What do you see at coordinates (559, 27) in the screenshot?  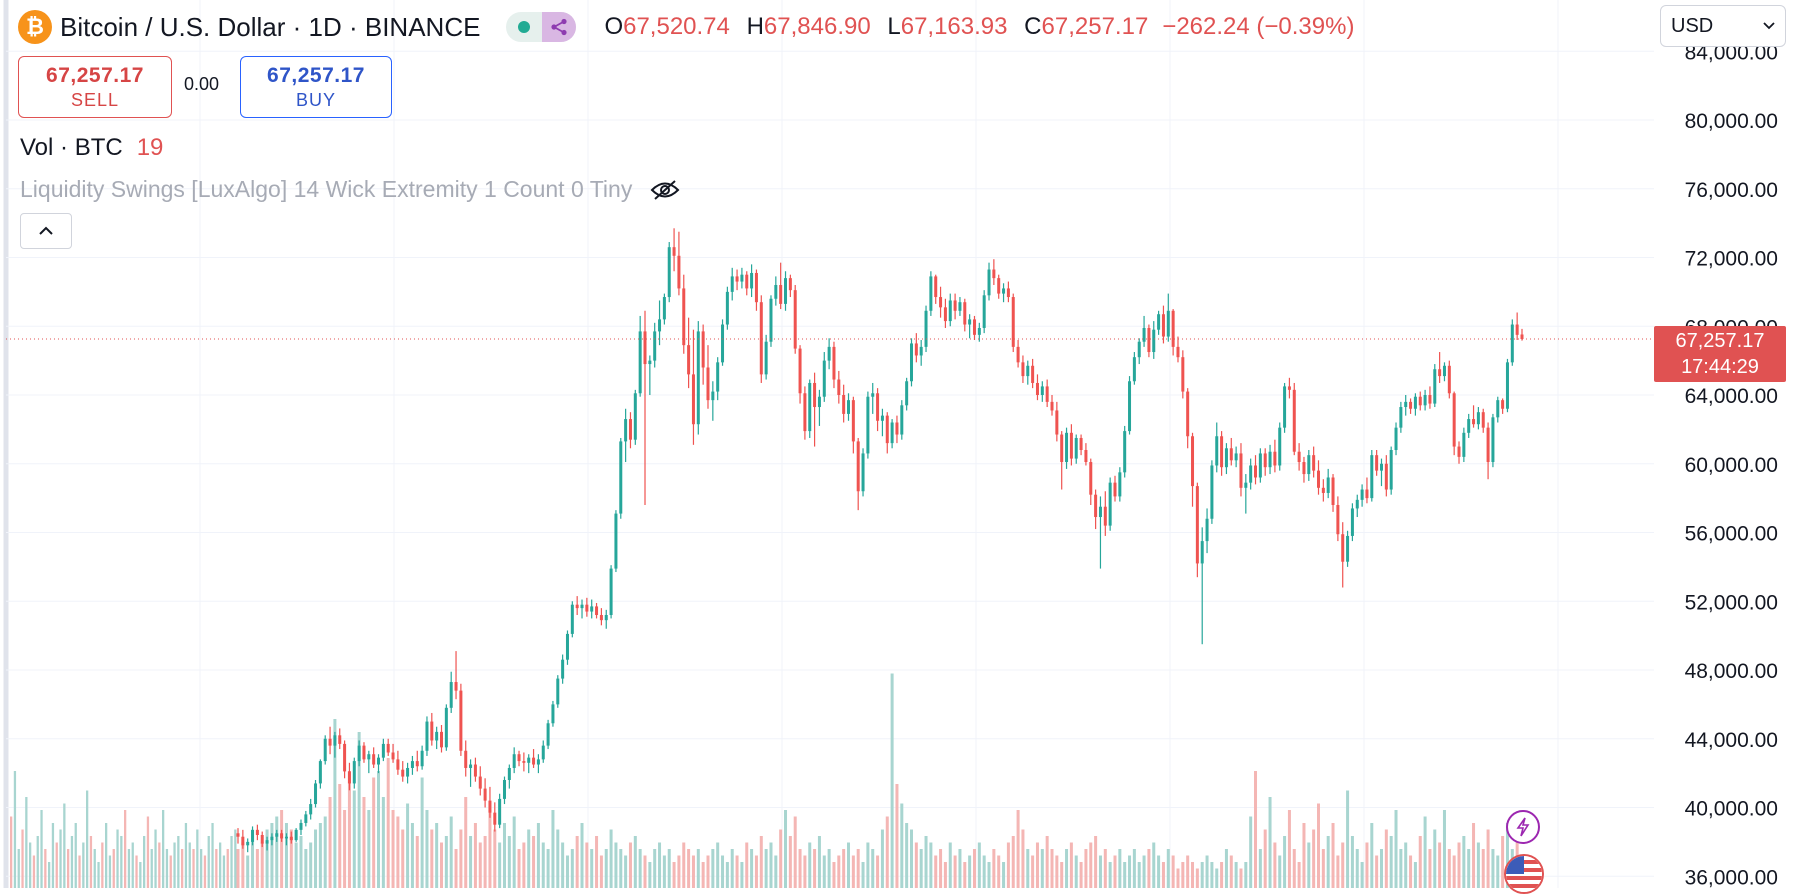 I see `share-icon` at bounding box center [559, 27].